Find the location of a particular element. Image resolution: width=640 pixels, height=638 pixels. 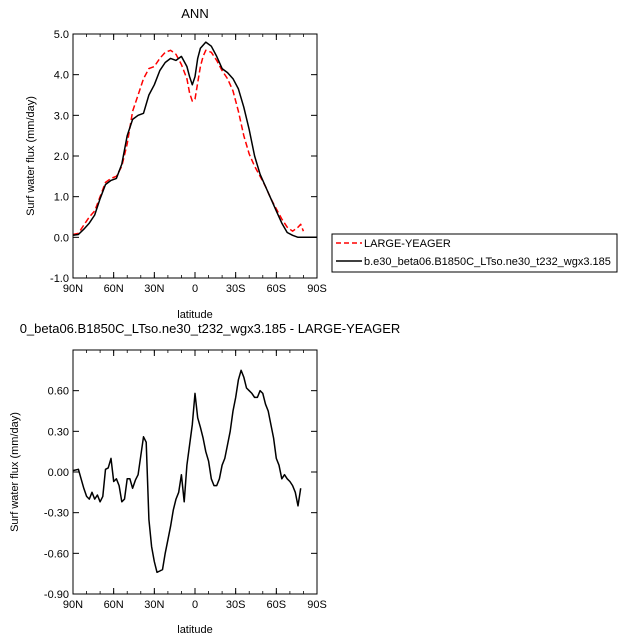

y-tick-label: 0.30 is located at coordinates (58, 432).